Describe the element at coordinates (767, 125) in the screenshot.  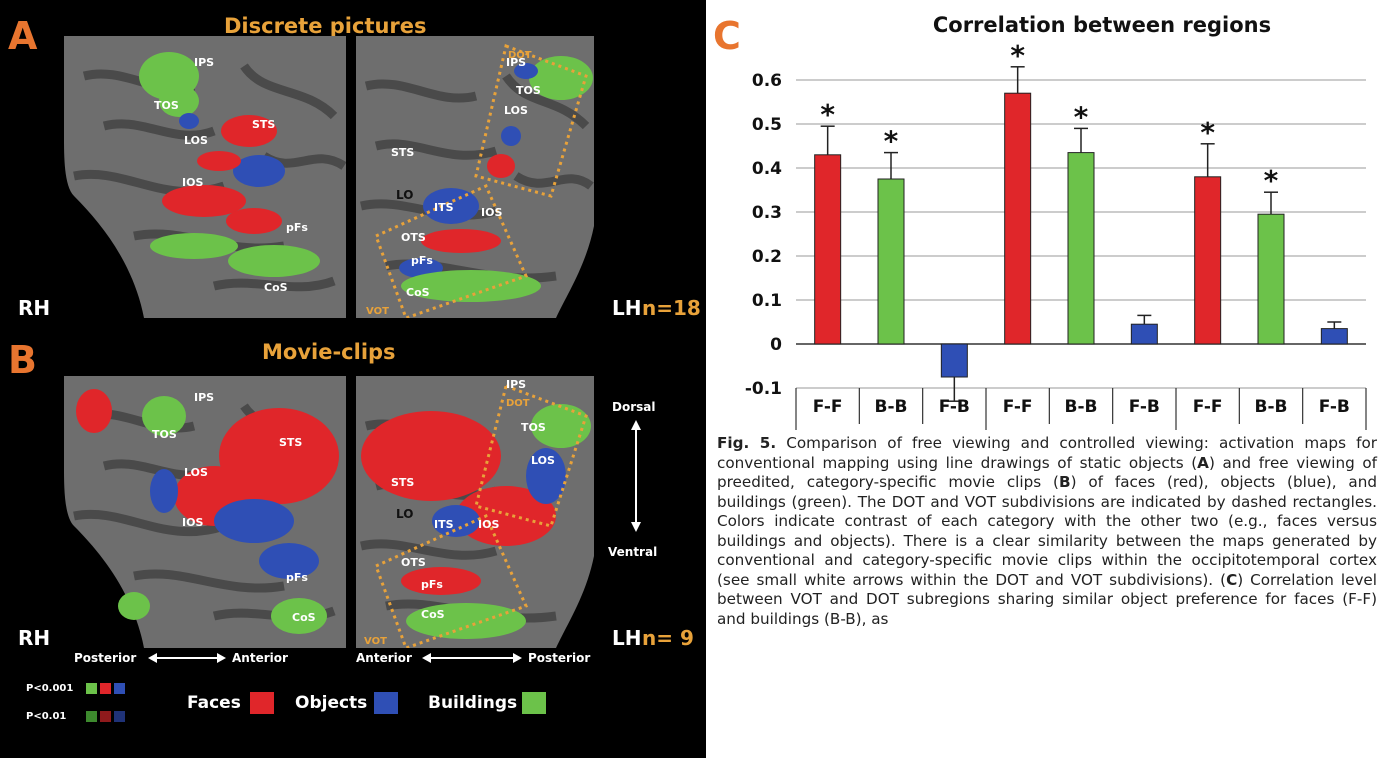
I see `y-tick-label: 0.5` at that location.